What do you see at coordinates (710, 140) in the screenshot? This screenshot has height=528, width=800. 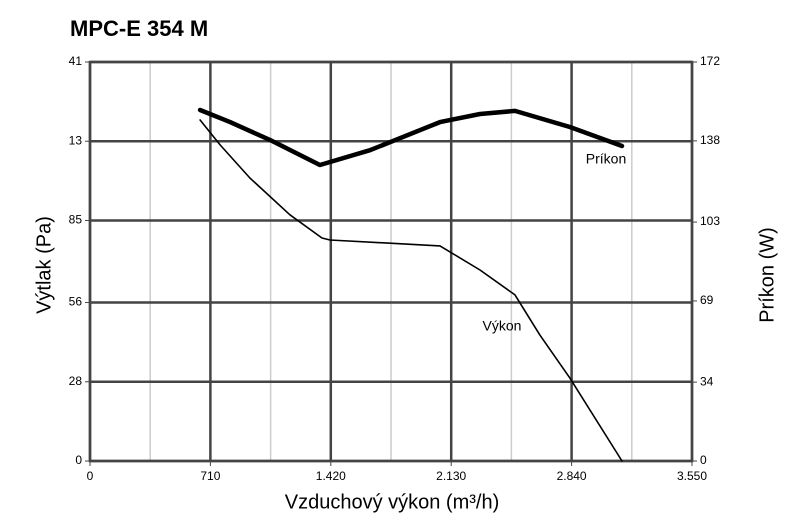 I see `y2-tick-label: 138` at bounding box center [710, 140].